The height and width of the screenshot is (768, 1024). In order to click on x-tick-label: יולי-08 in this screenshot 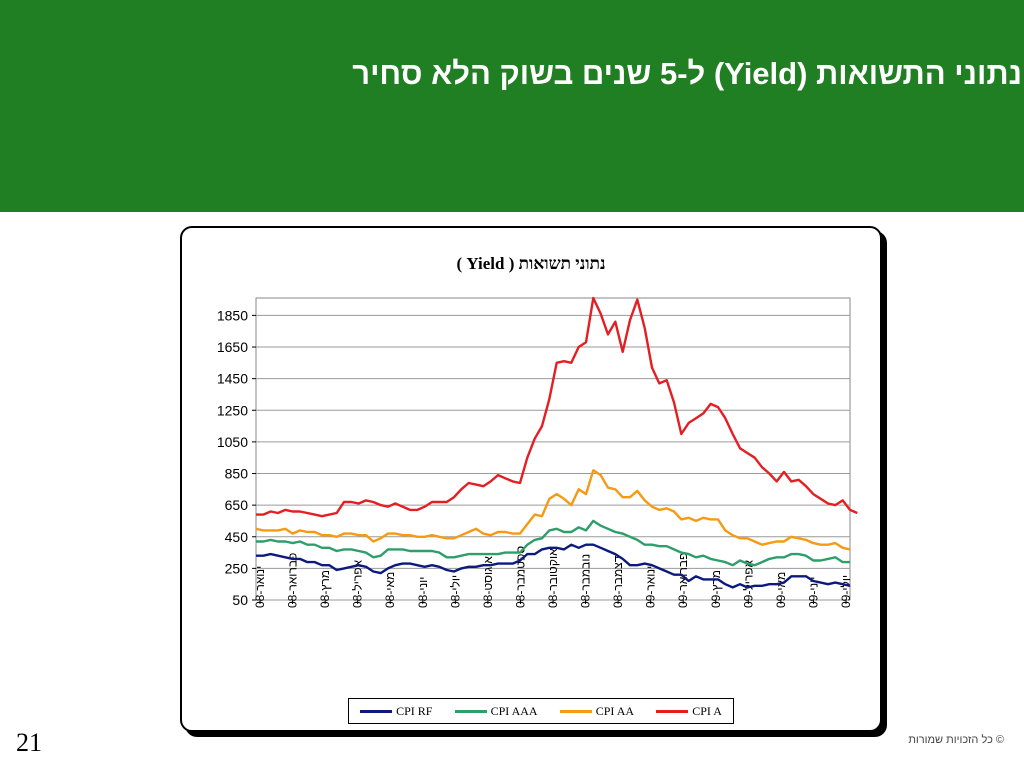, I will do `click(455, 591)`.